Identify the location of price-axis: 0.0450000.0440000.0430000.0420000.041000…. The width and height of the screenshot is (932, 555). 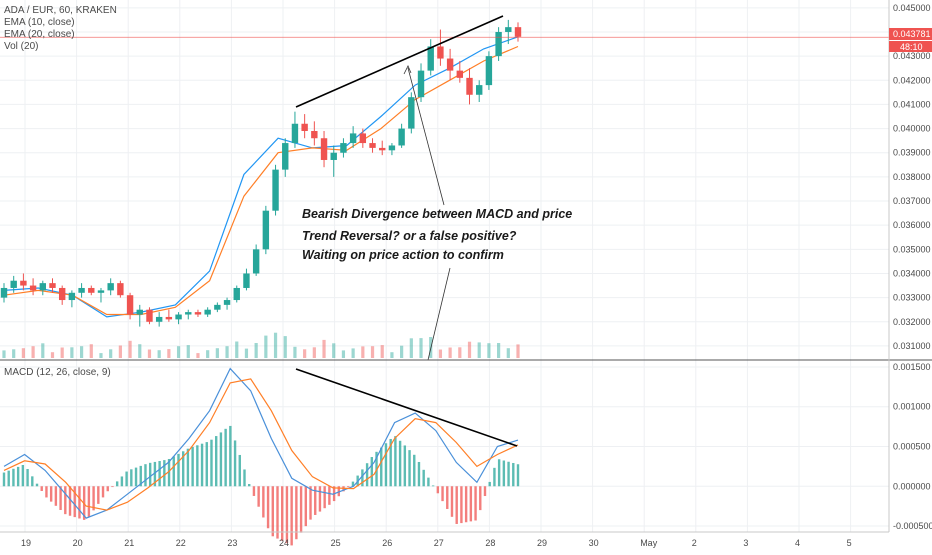
(912, 177).